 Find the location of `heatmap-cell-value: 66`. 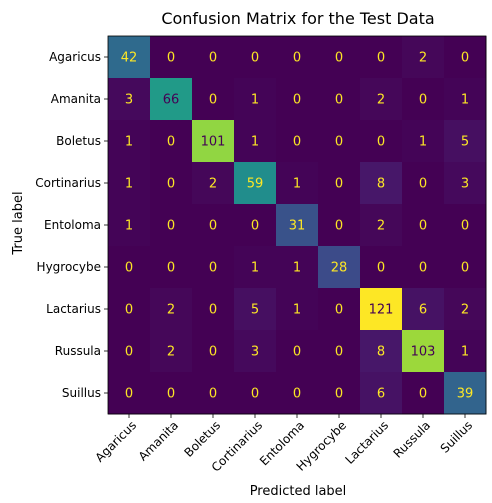

heatmap-cell-value: 66 is located at coordinates (171, 100).